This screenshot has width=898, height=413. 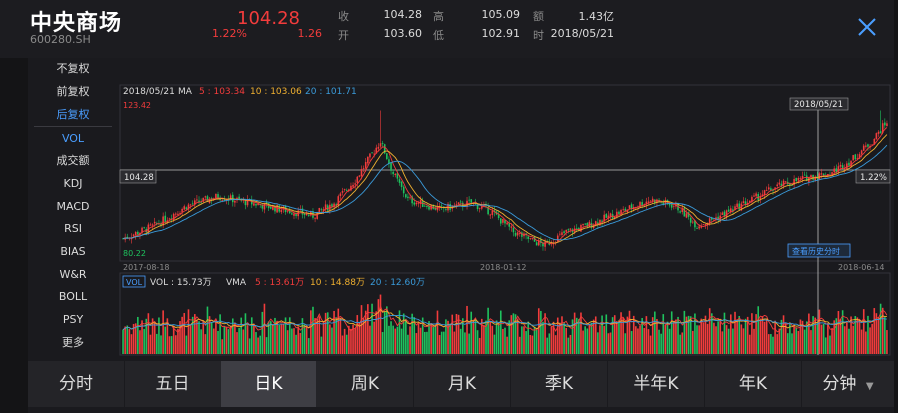 What do you see at coordinates (656, 384) in the screenshot?
I see `tab-halfyear-k: 半年K` at bounding box center [656, 384].